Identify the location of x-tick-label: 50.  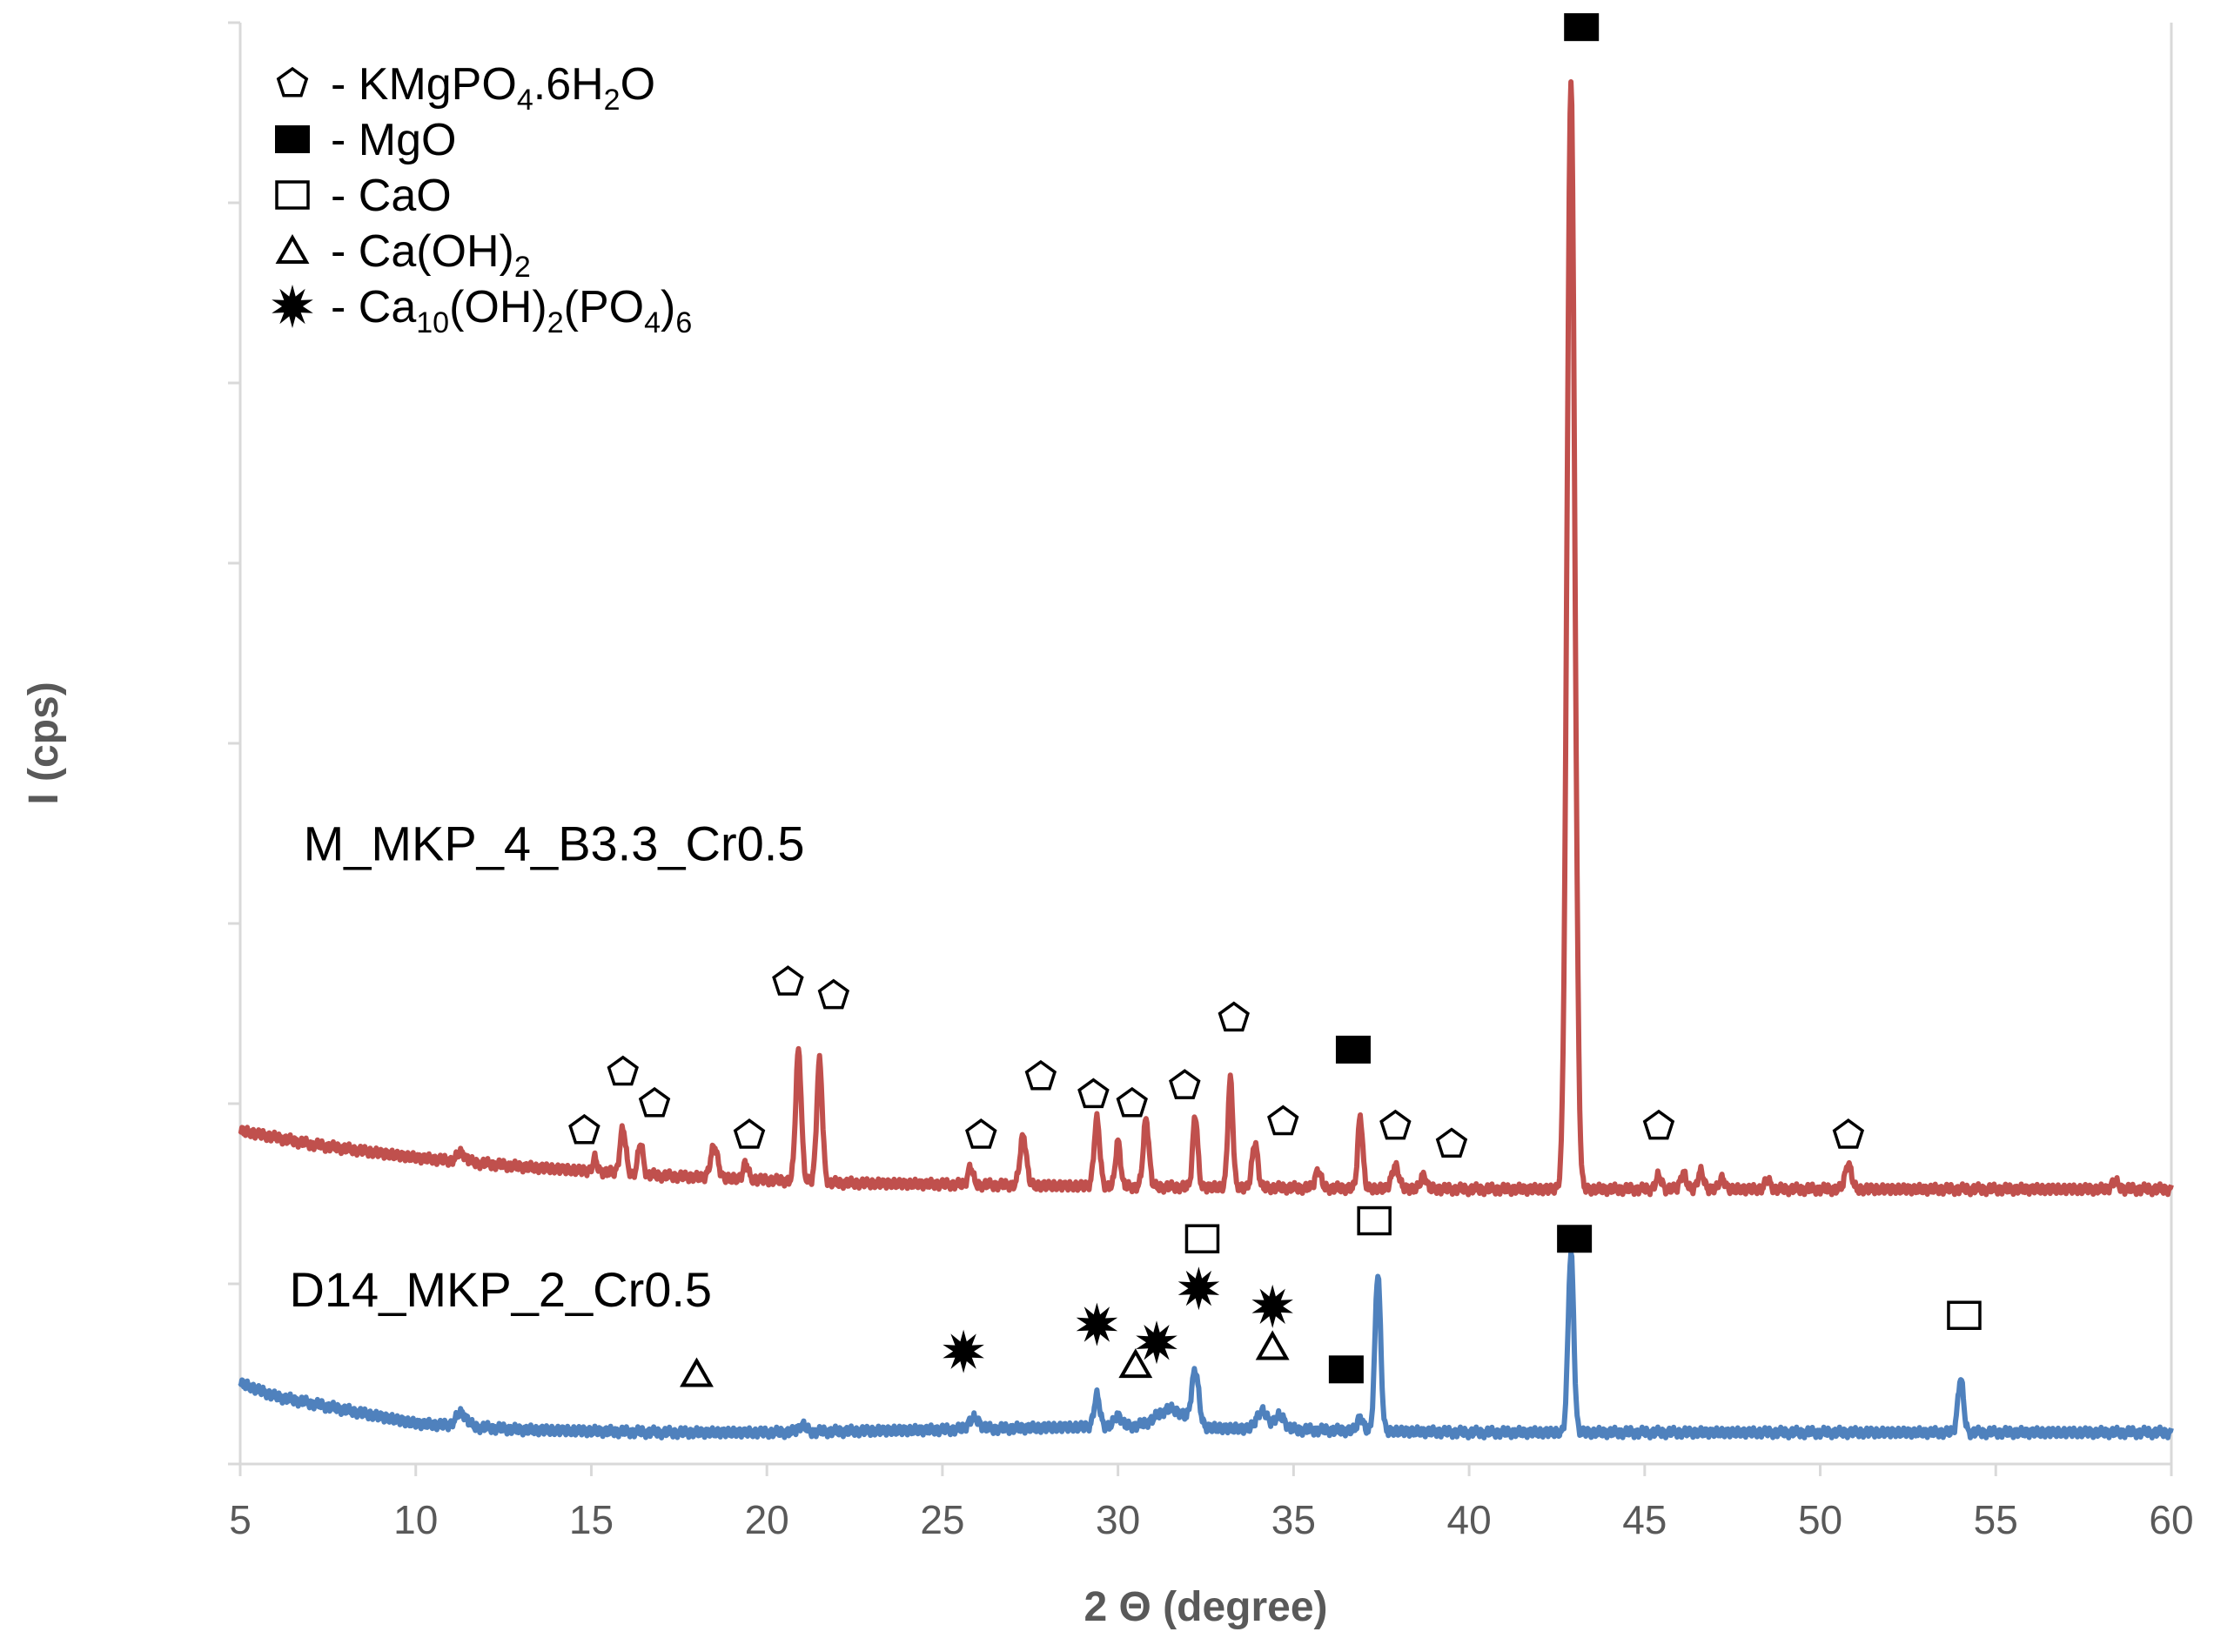
(1820, 1520).